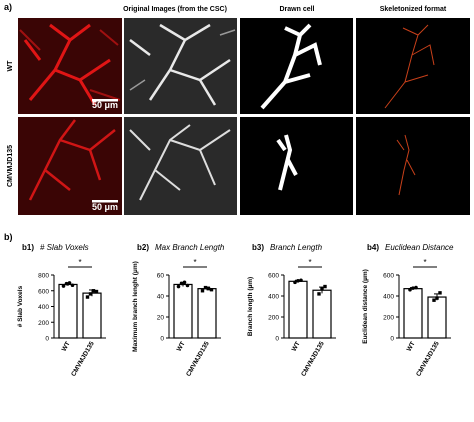 The image size is (474, 422). Describe the element at coordinates (70, 66) in the screenshot. I see `image-red-wt` at that location.